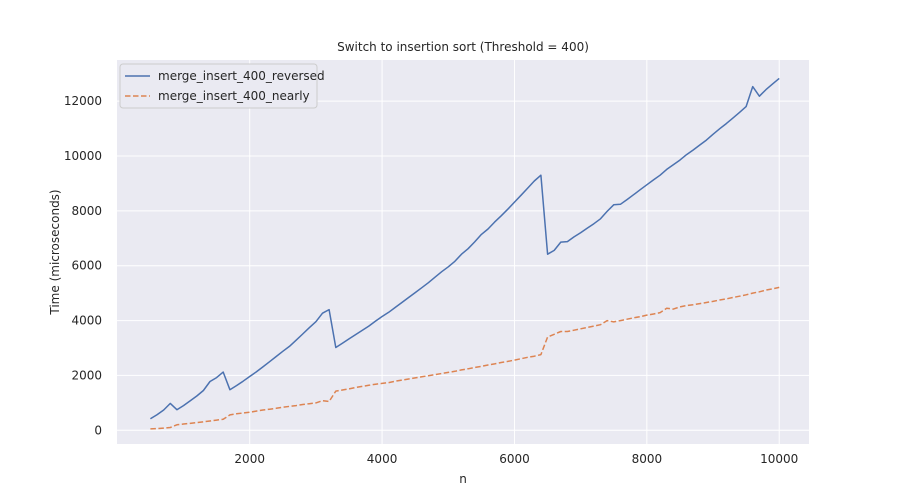  Describe the element at coordinates (98, 430) in the screenshot. I see `y-tick-label: 0` at that location.